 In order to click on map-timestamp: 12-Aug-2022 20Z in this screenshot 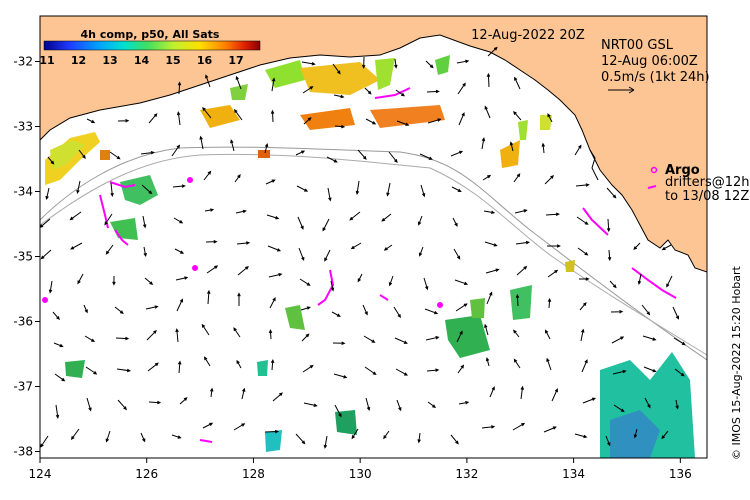, I will do `click(528, 35)`.